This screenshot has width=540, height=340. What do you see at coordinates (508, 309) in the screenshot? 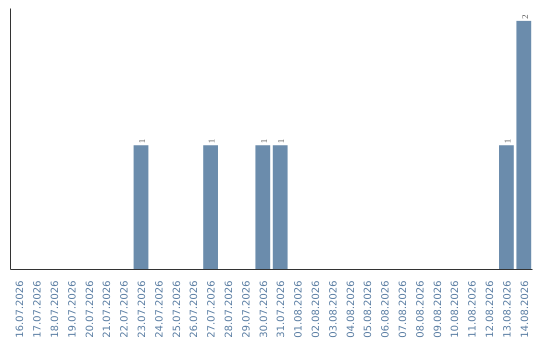
I see `x-tick-label: 13.08.2026` at bounding box center [508, 309].